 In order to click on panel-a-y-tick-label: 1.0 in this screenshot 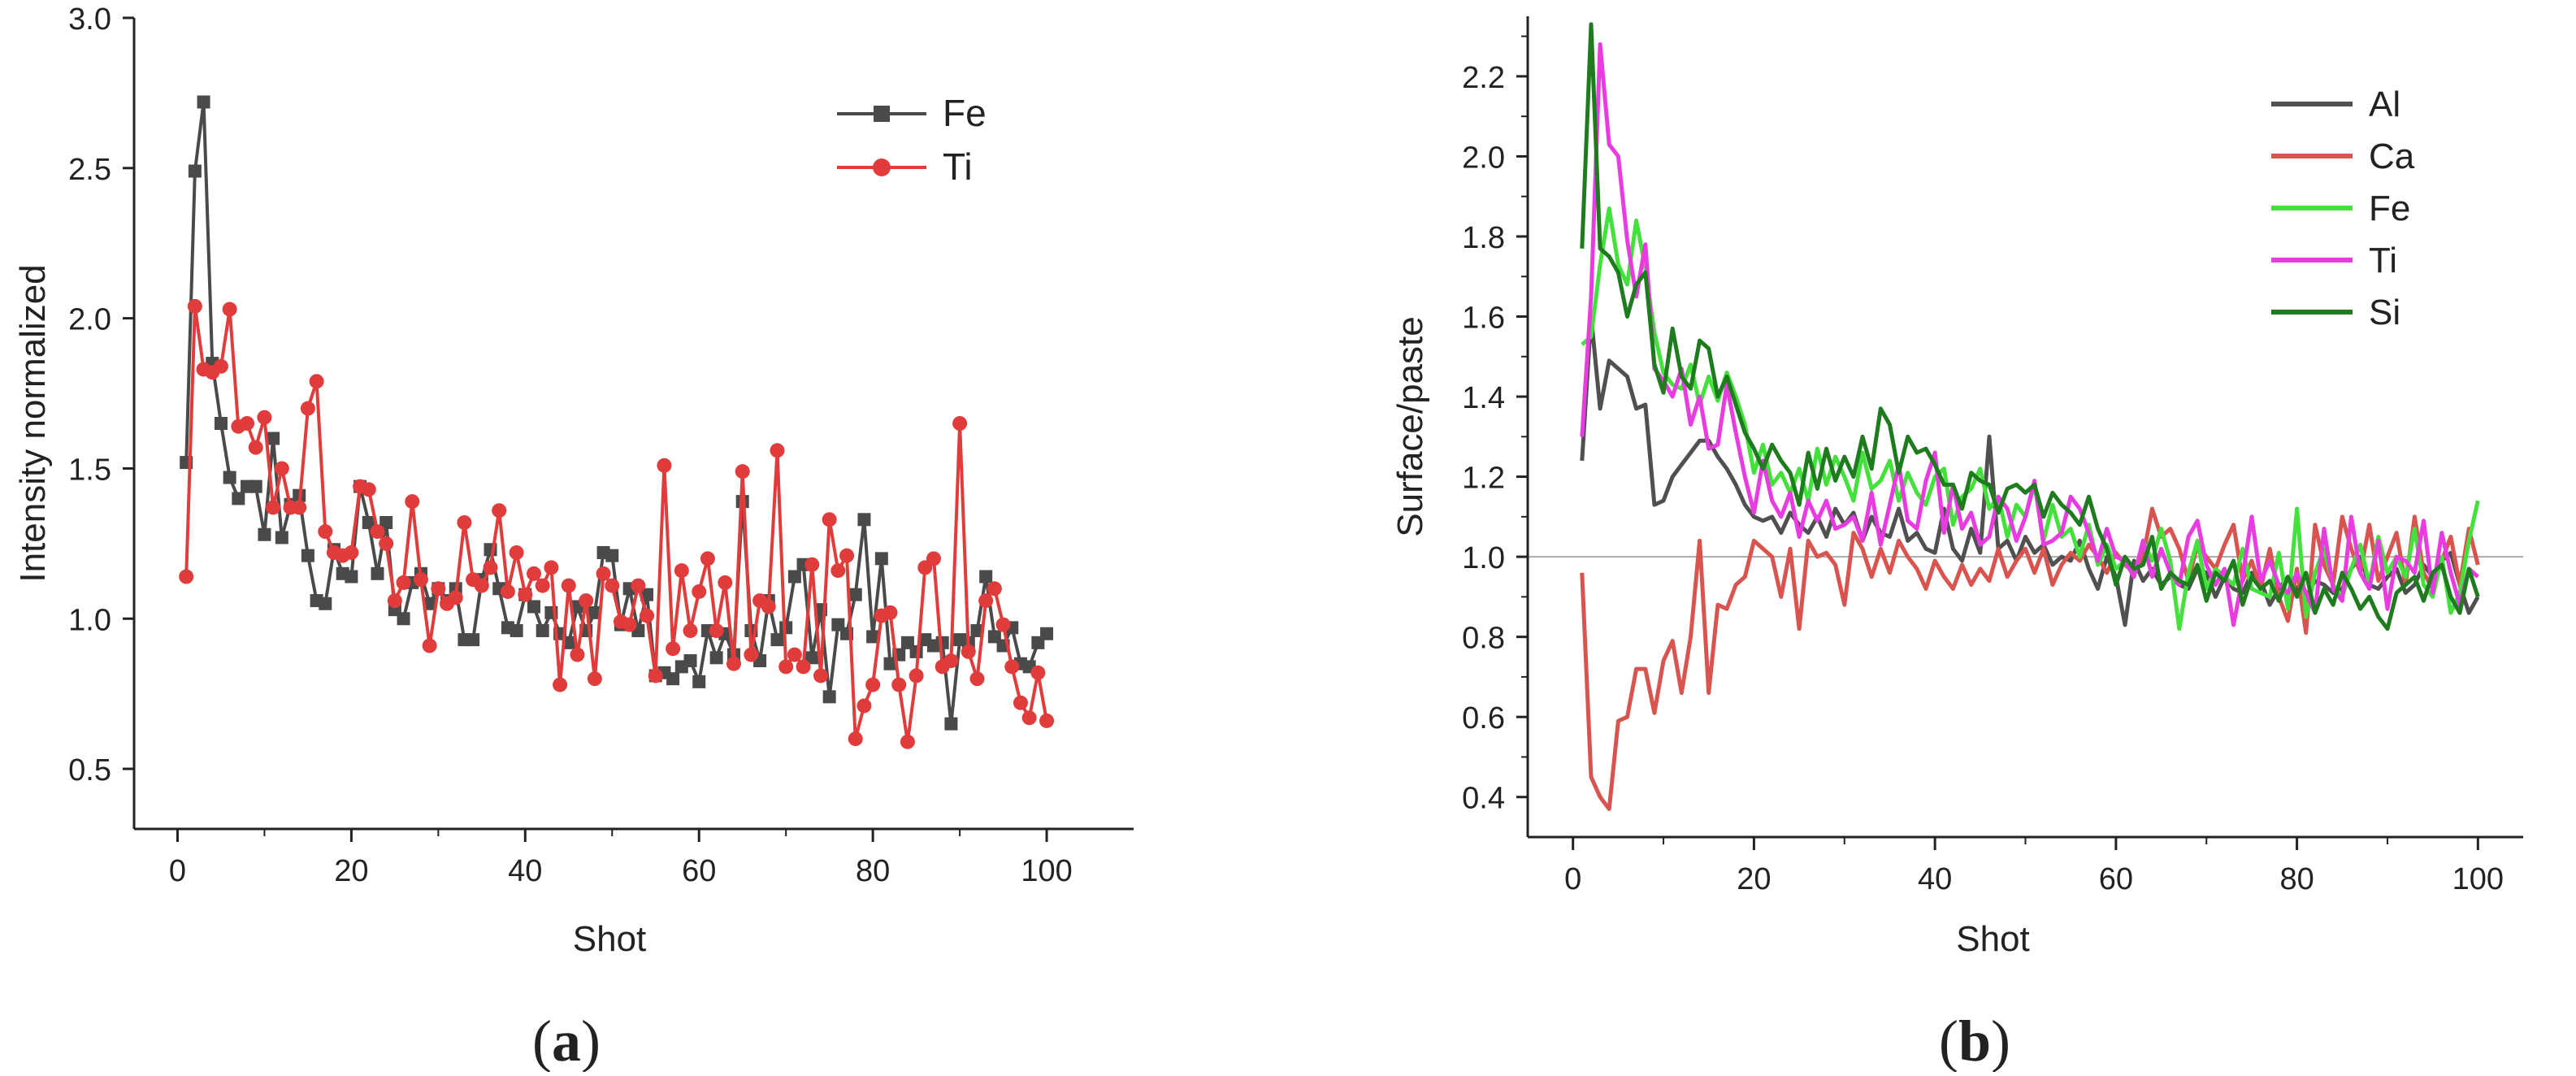, I will do `click(90, 620)`.